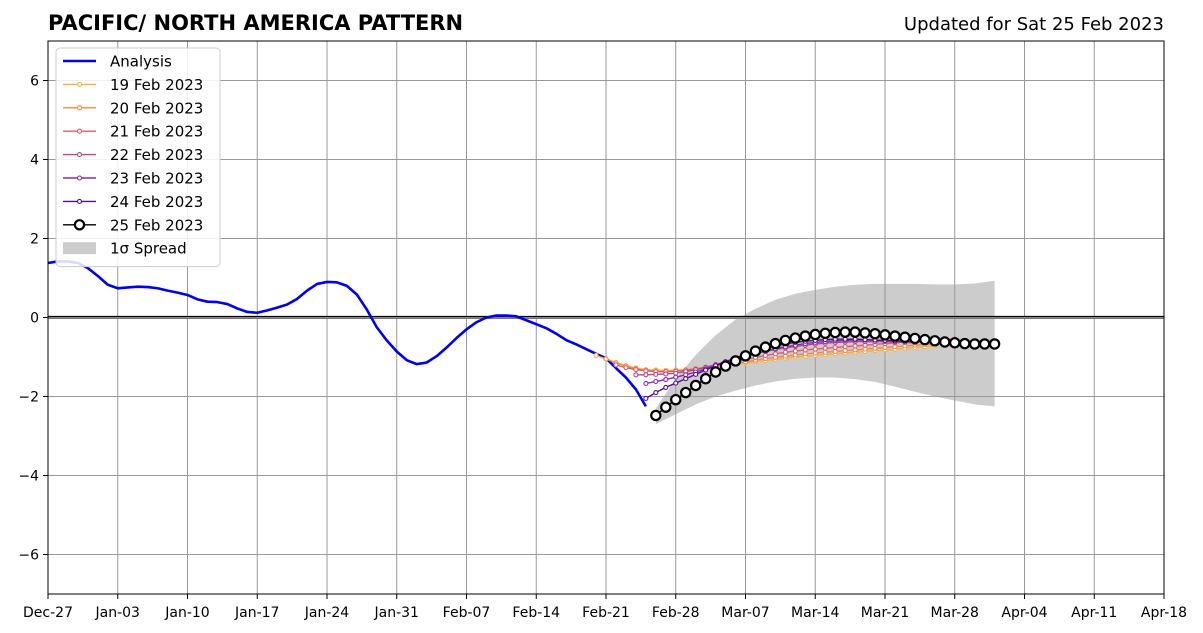 Image resolution: width=1203 pixels, height=633 pixels. Describe the element at coordinates (1024, 613) in the screenshot. I see `x-tick-label: Apr-04` at that location.